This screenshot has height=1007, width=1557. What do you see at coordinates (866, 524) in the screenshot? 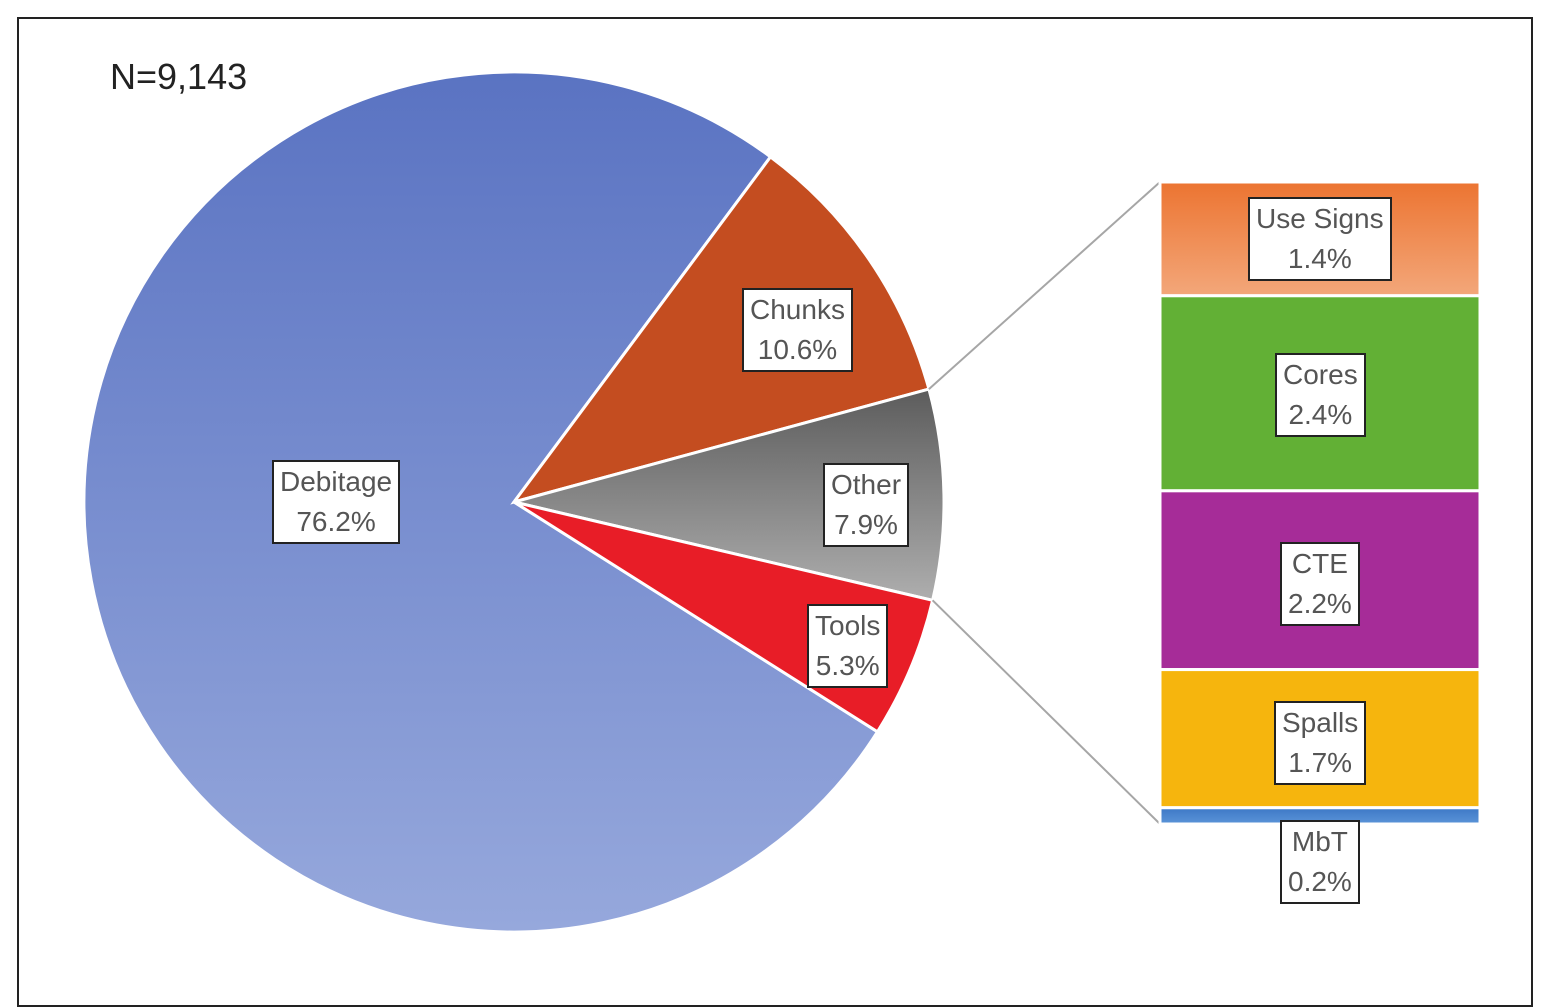
I see `data-label-value: 7.9%` at bounding box center [866, 524].